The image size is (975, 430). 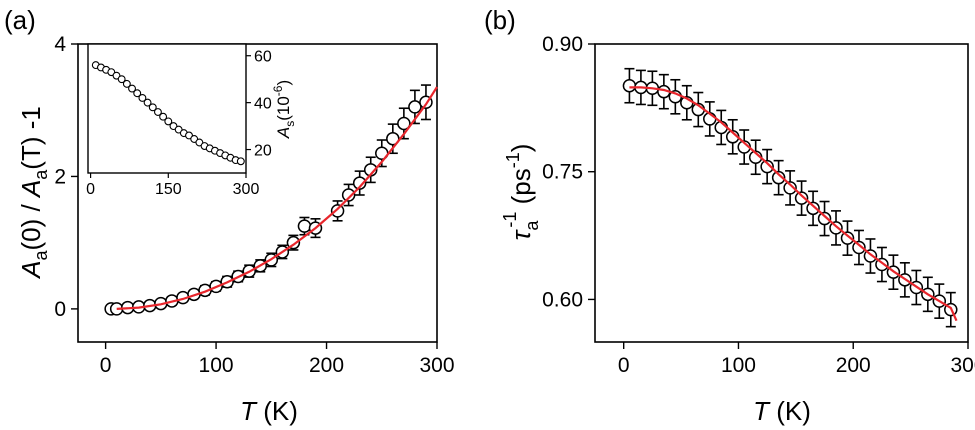 I want to click on panel-a-label: (a), so click(x=20, y=20).